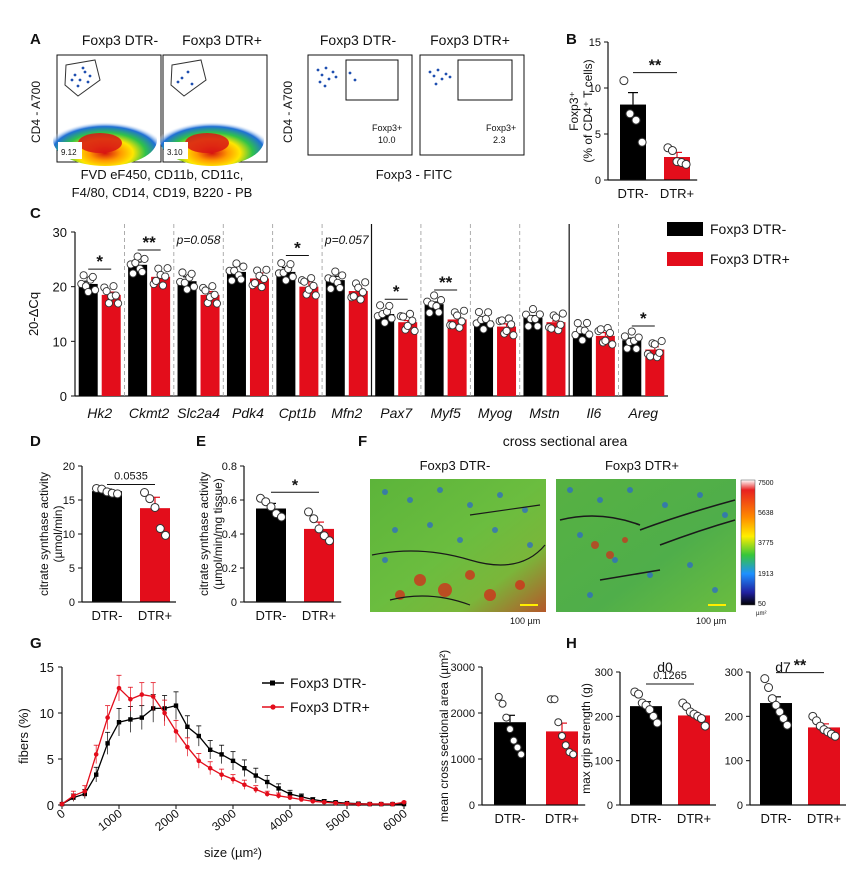 The width and height of the screenshot is (849, 894). I want to click on x-tick-label: Hk2, so click(99, 413).